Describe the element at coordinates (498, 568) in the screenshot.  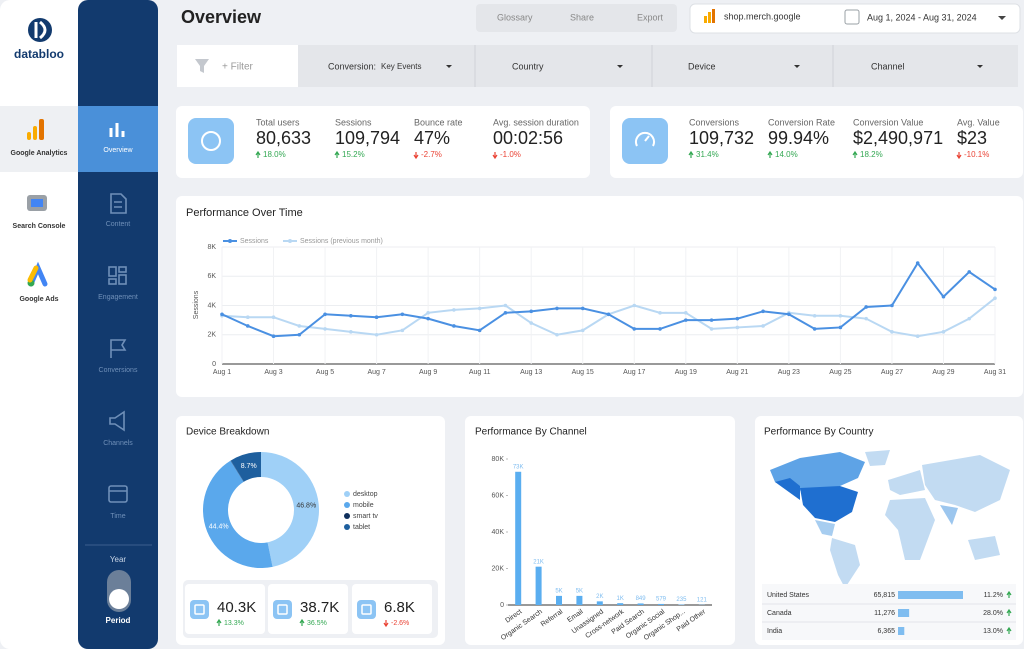
I see `y-tick-label: 20K` at that location.